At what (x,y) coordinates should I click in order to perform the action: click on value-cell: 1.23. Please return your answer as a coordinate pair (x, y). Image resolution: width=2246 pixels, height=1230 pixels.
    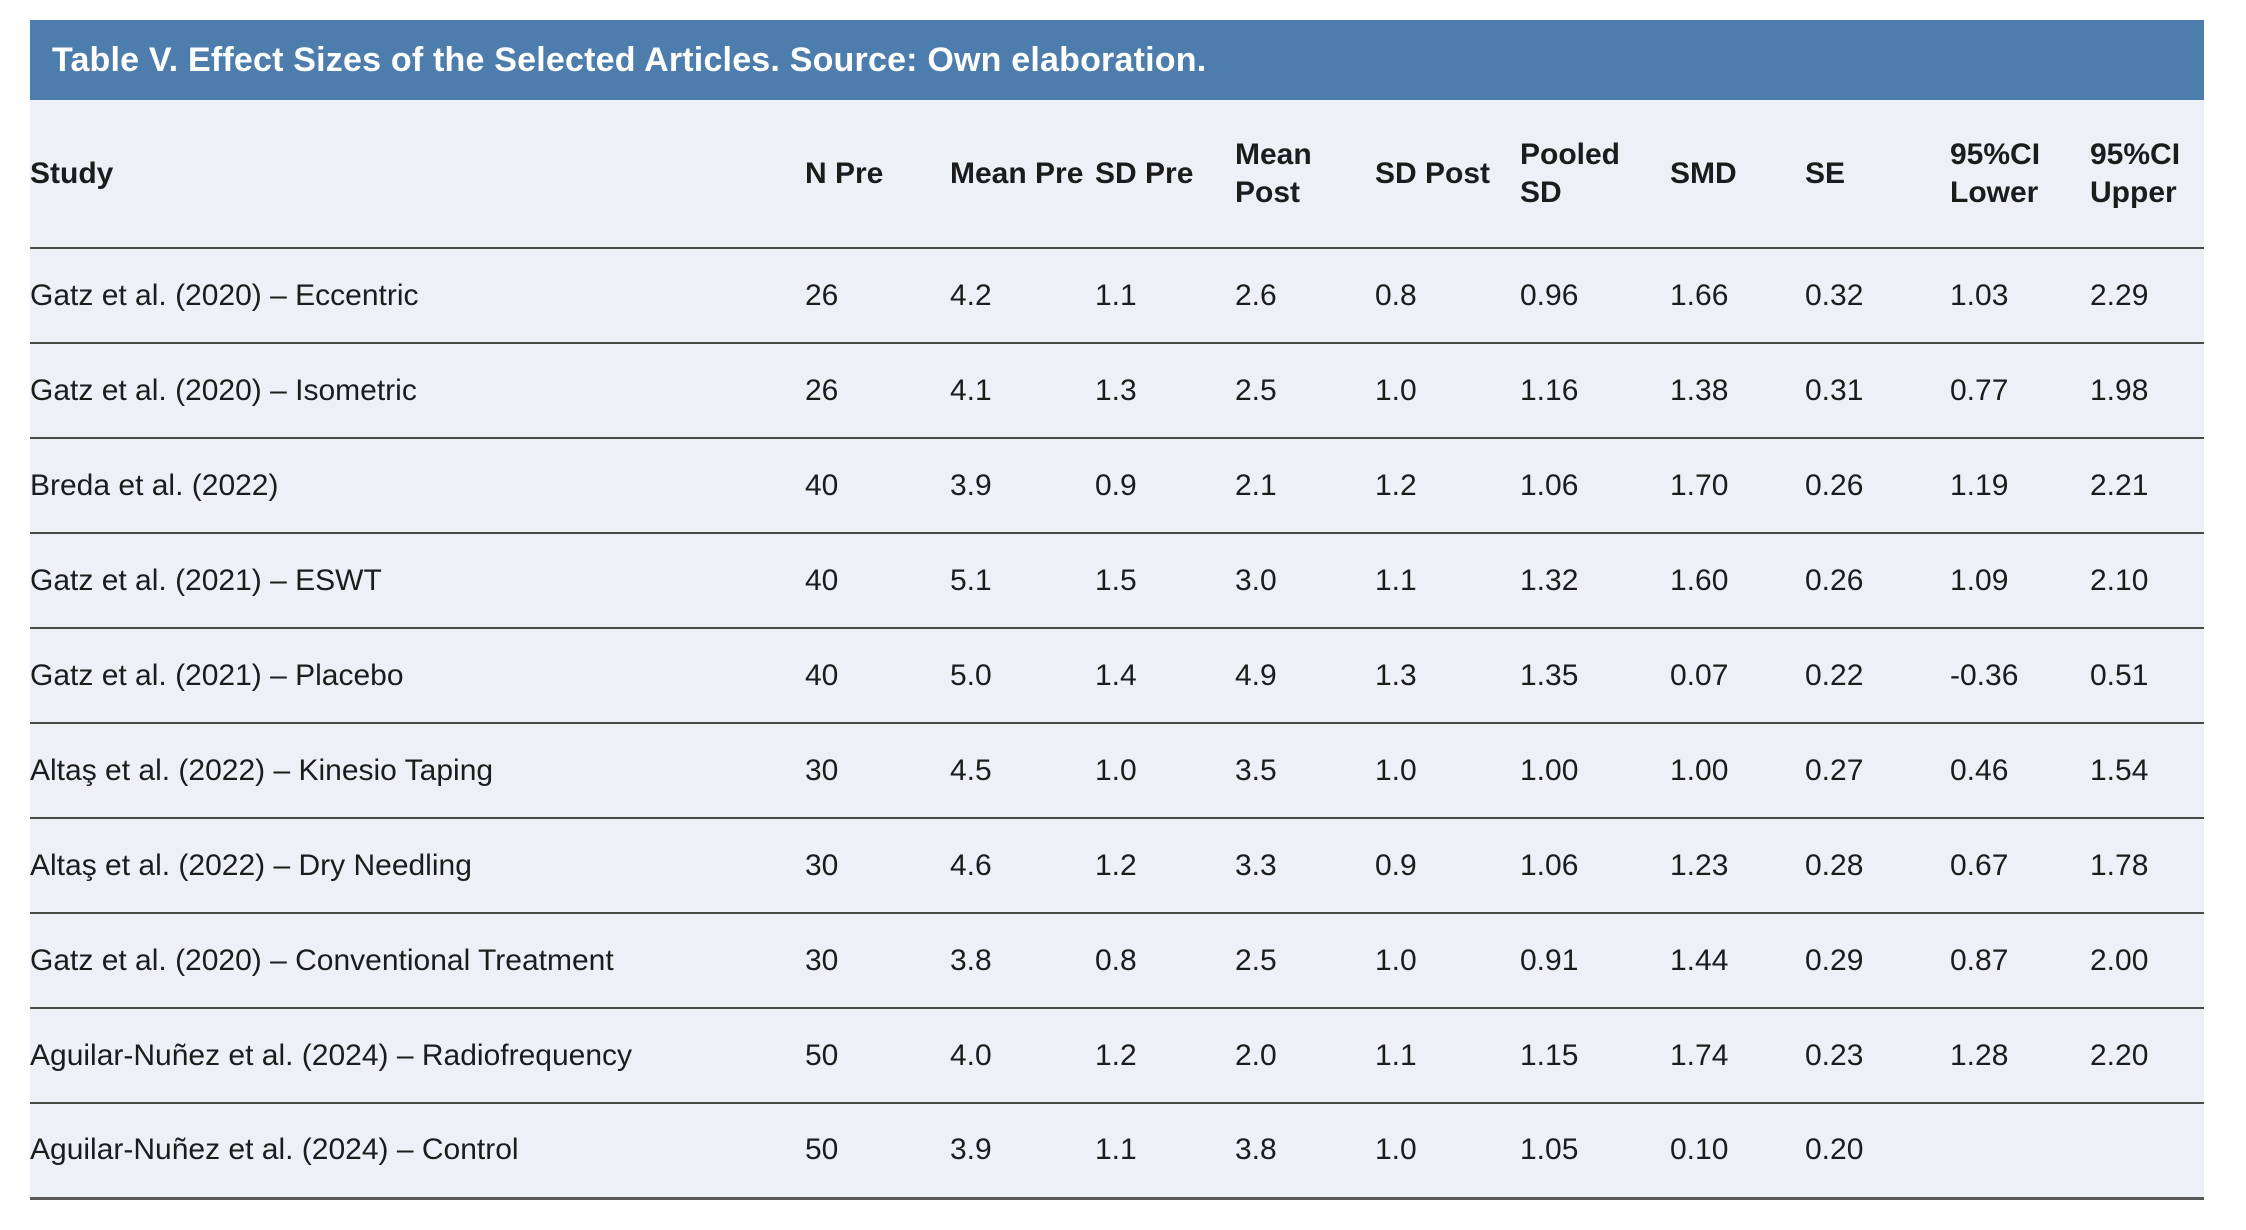
    Looking at the image, I should click on (1737, 866).